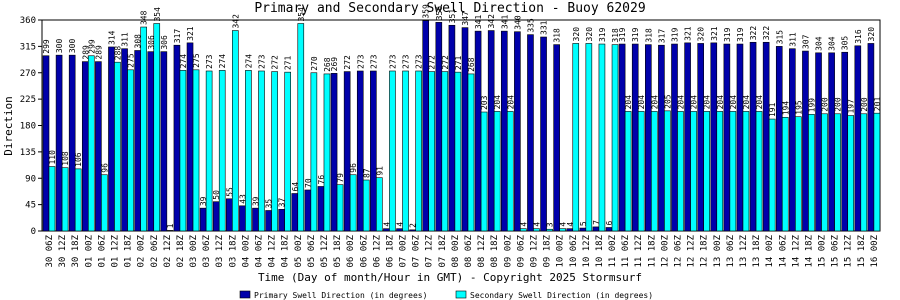  I want to click on value-label: 64, so click(295, 187).